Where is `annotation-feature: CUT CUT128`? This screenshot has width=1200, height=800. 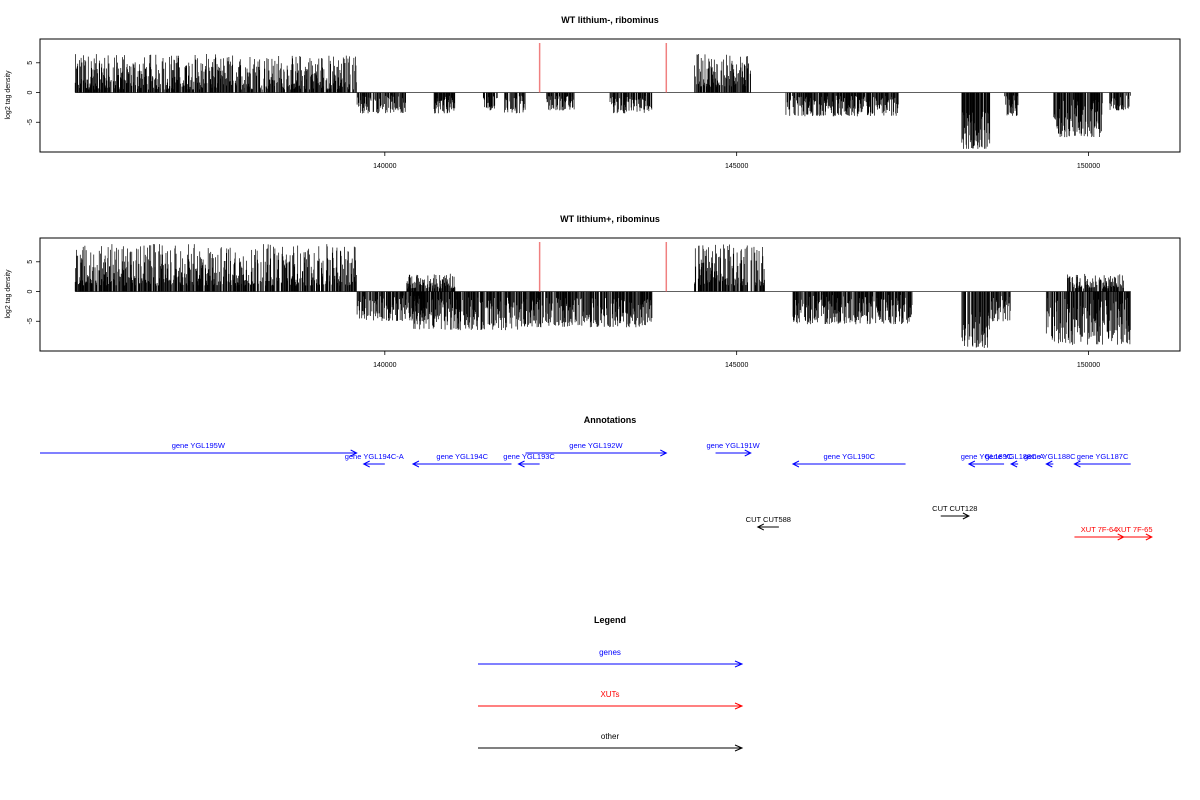
annotation-feature: CUT CUT128 is located at coordinates (954, 512).